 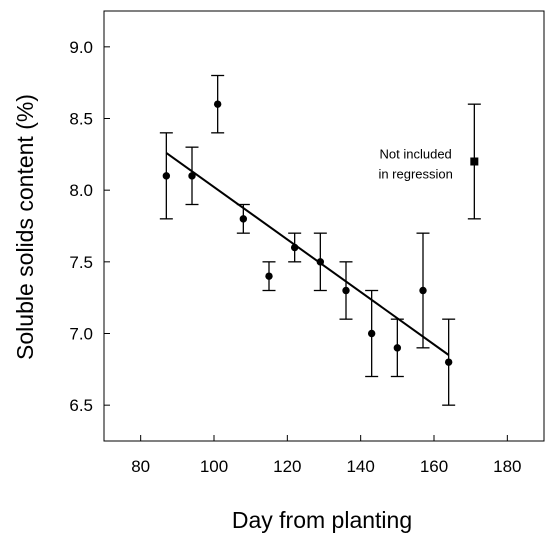 I want to click on y-tick-label: 6.5, so click(x=81, y=405).